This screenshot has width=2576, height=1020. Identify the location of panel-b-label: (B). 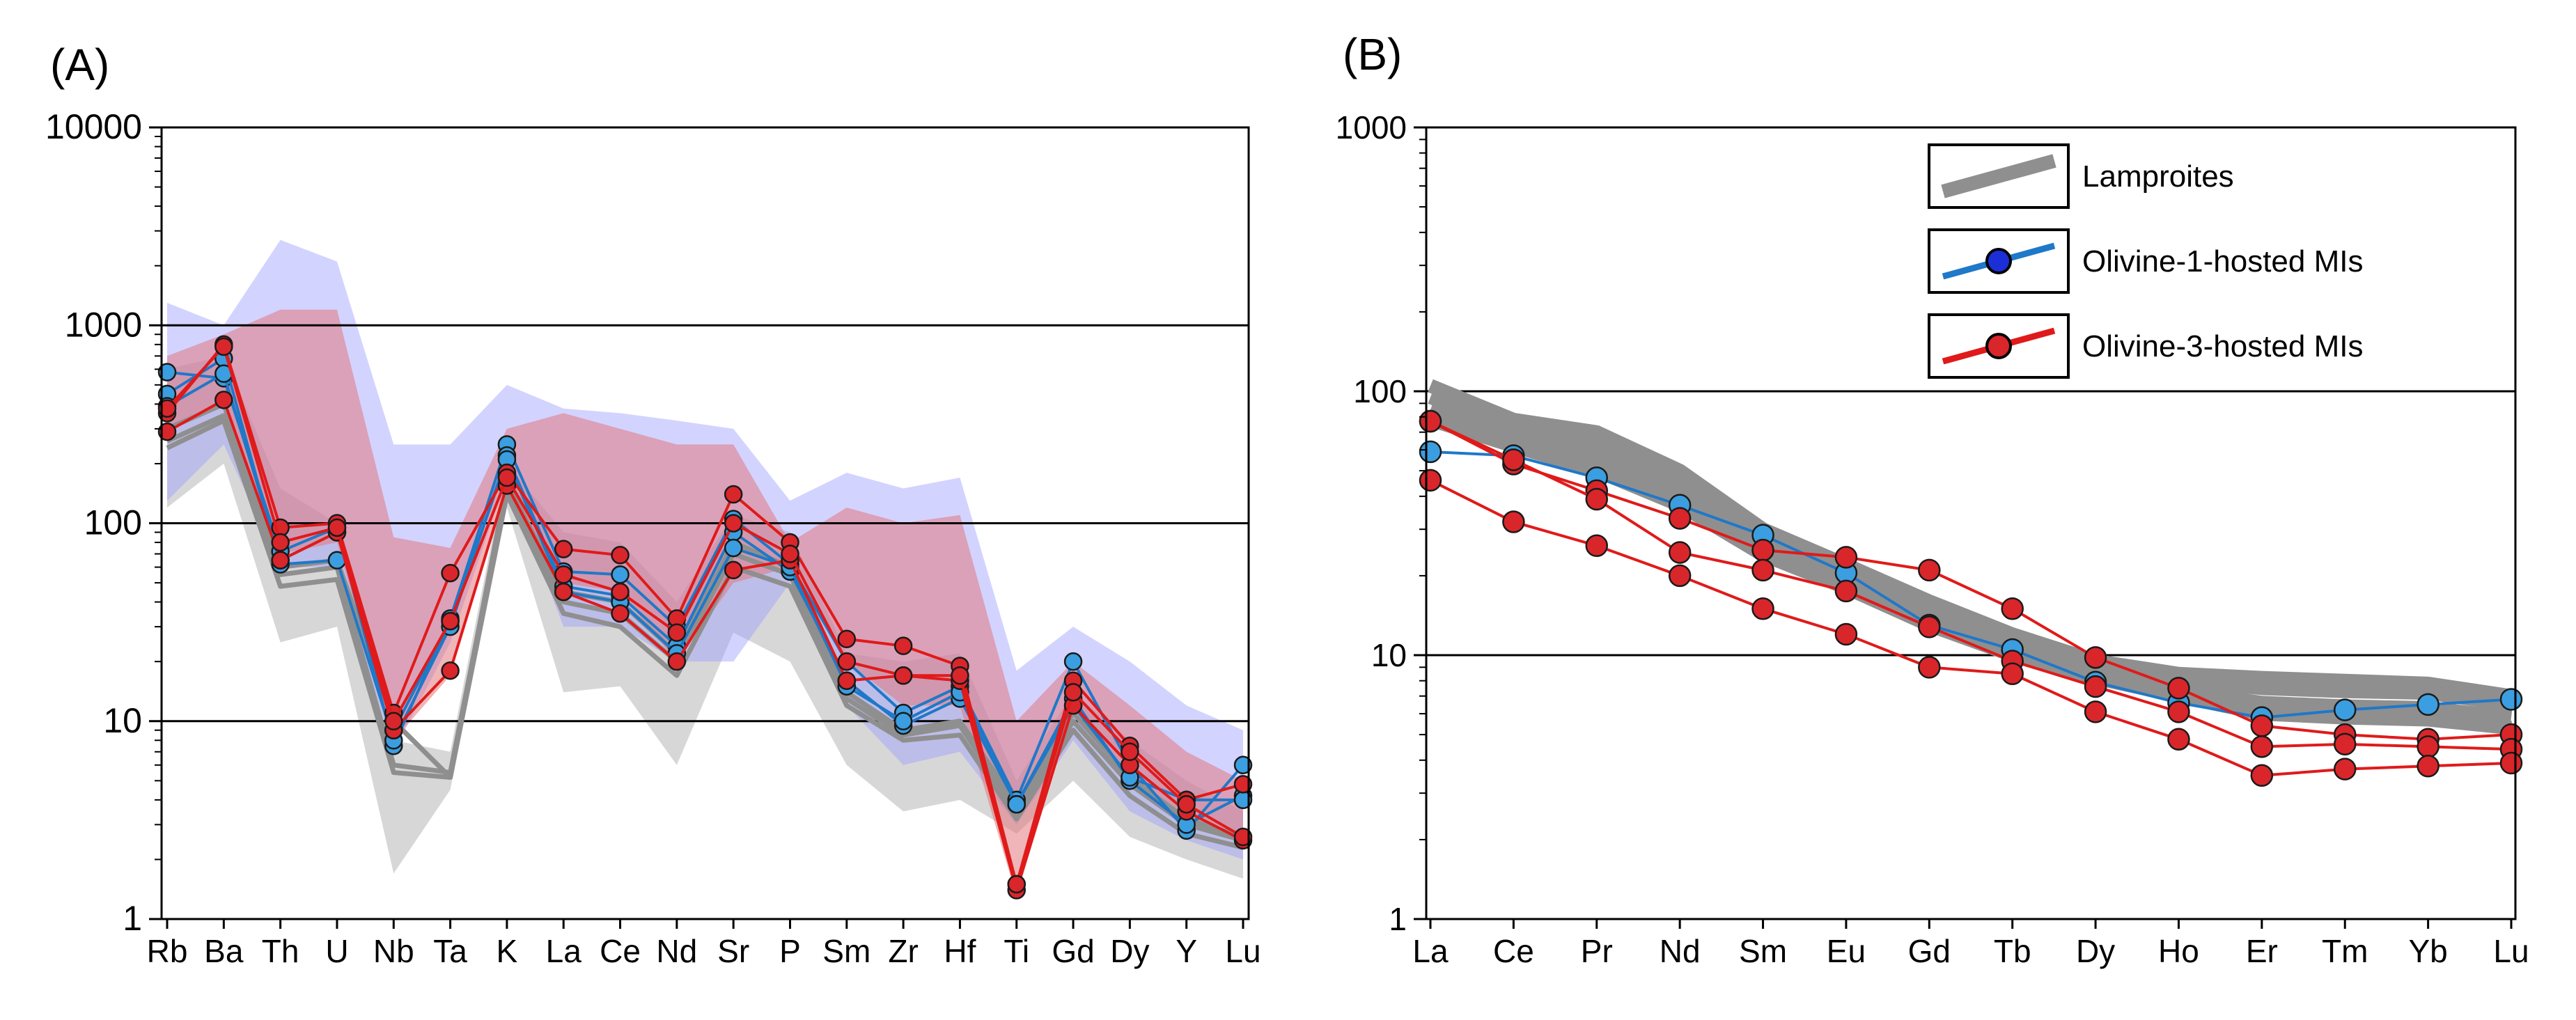
(1372, 54).